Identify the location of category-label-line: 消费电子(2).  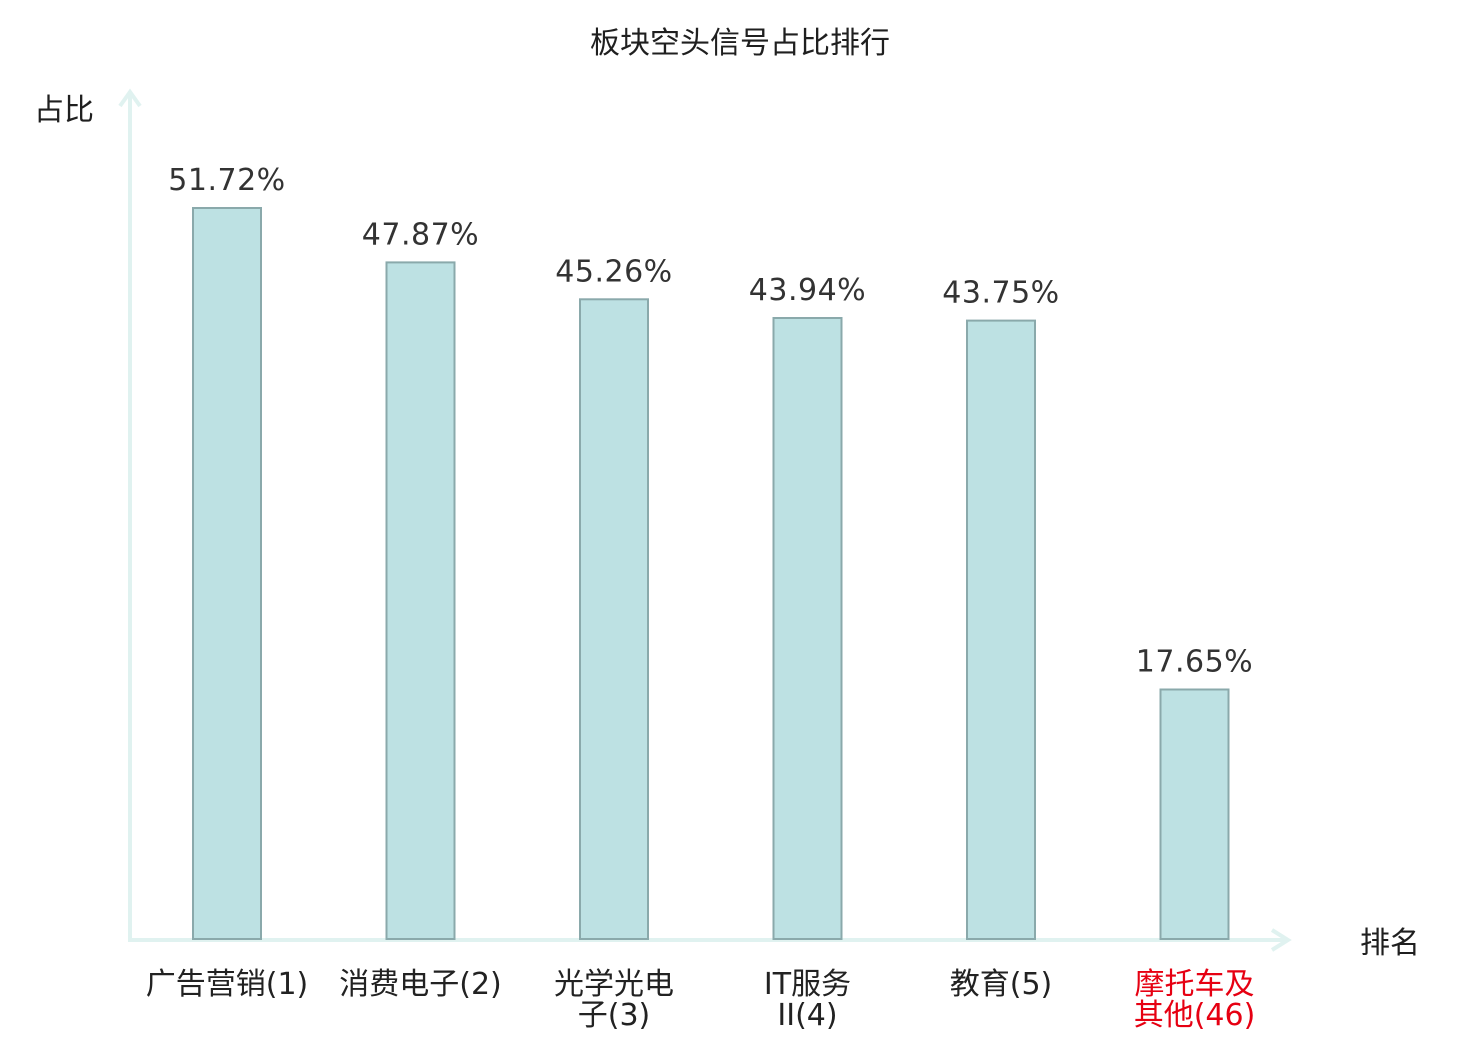
(420, 984).